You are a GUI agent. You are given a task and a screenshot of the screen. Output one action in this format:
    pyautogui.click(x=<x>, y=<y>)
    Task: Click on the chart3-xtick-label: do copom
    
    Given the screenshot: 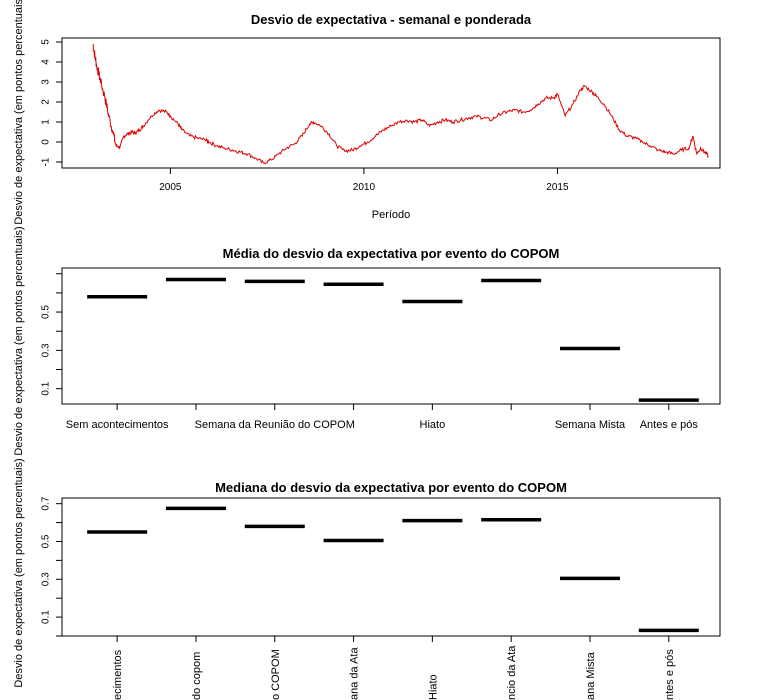 What is the action you would take?
    pyautogui.click(x=197, y=676)
    